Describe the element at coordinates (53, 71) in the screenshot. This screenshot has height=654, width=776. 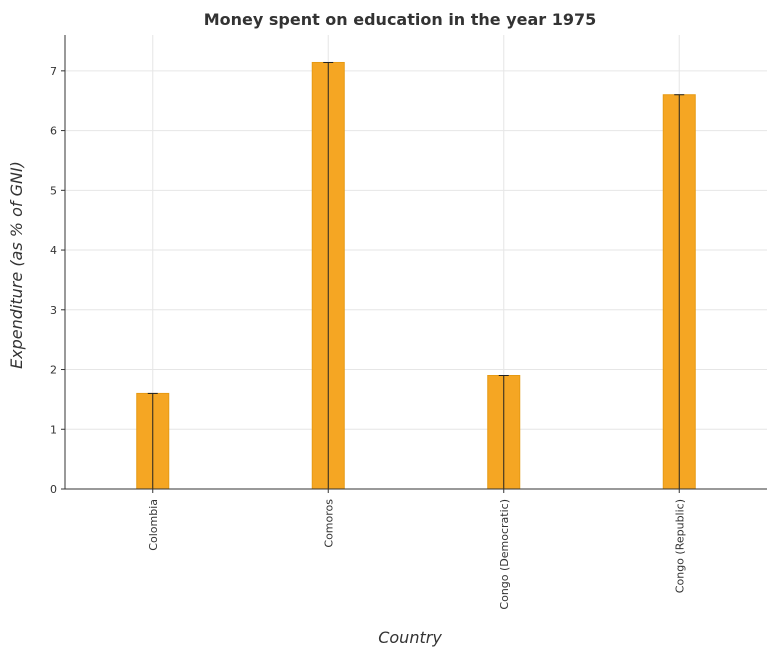
I see `y-tick-label: 7` at that location.